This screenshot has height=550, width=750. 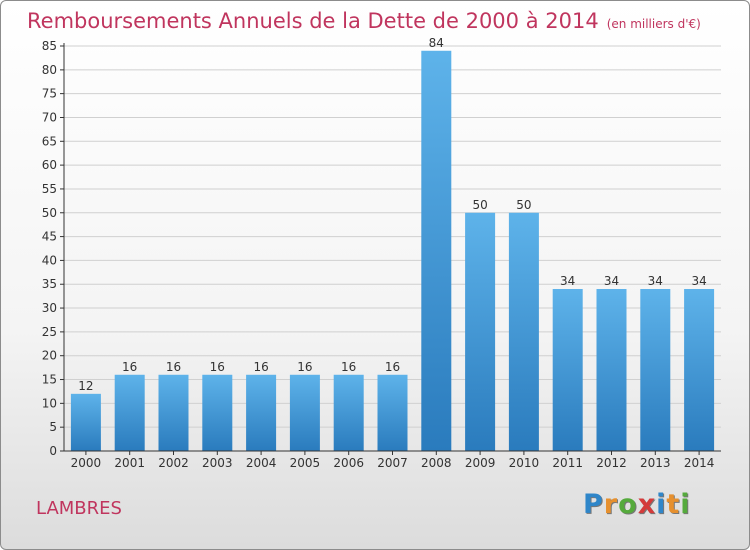 I want to click on y-tick-label: 0, so click(x=53, y=451).